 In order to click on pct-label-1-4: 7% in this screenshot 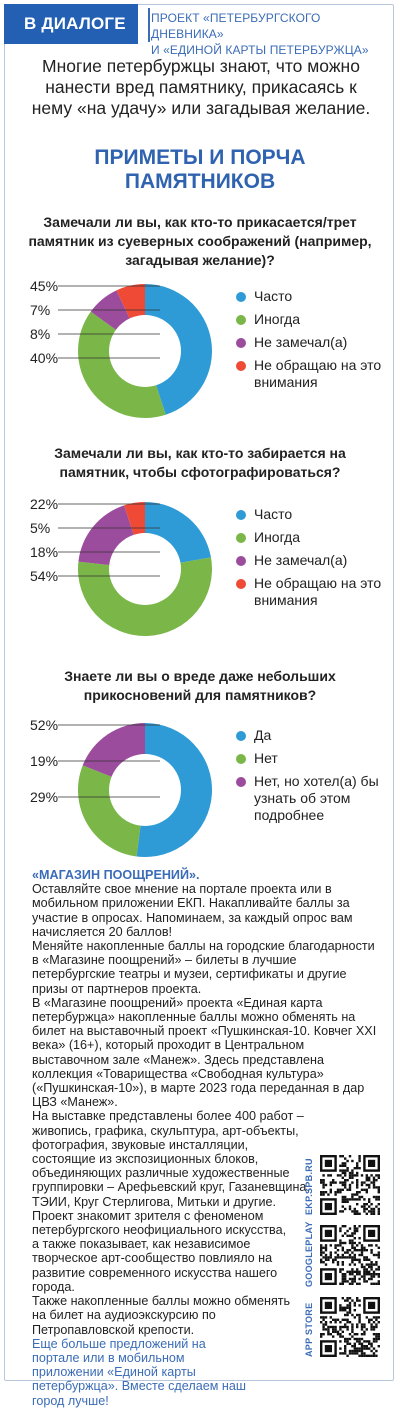, I will do `click(40, 310)`.